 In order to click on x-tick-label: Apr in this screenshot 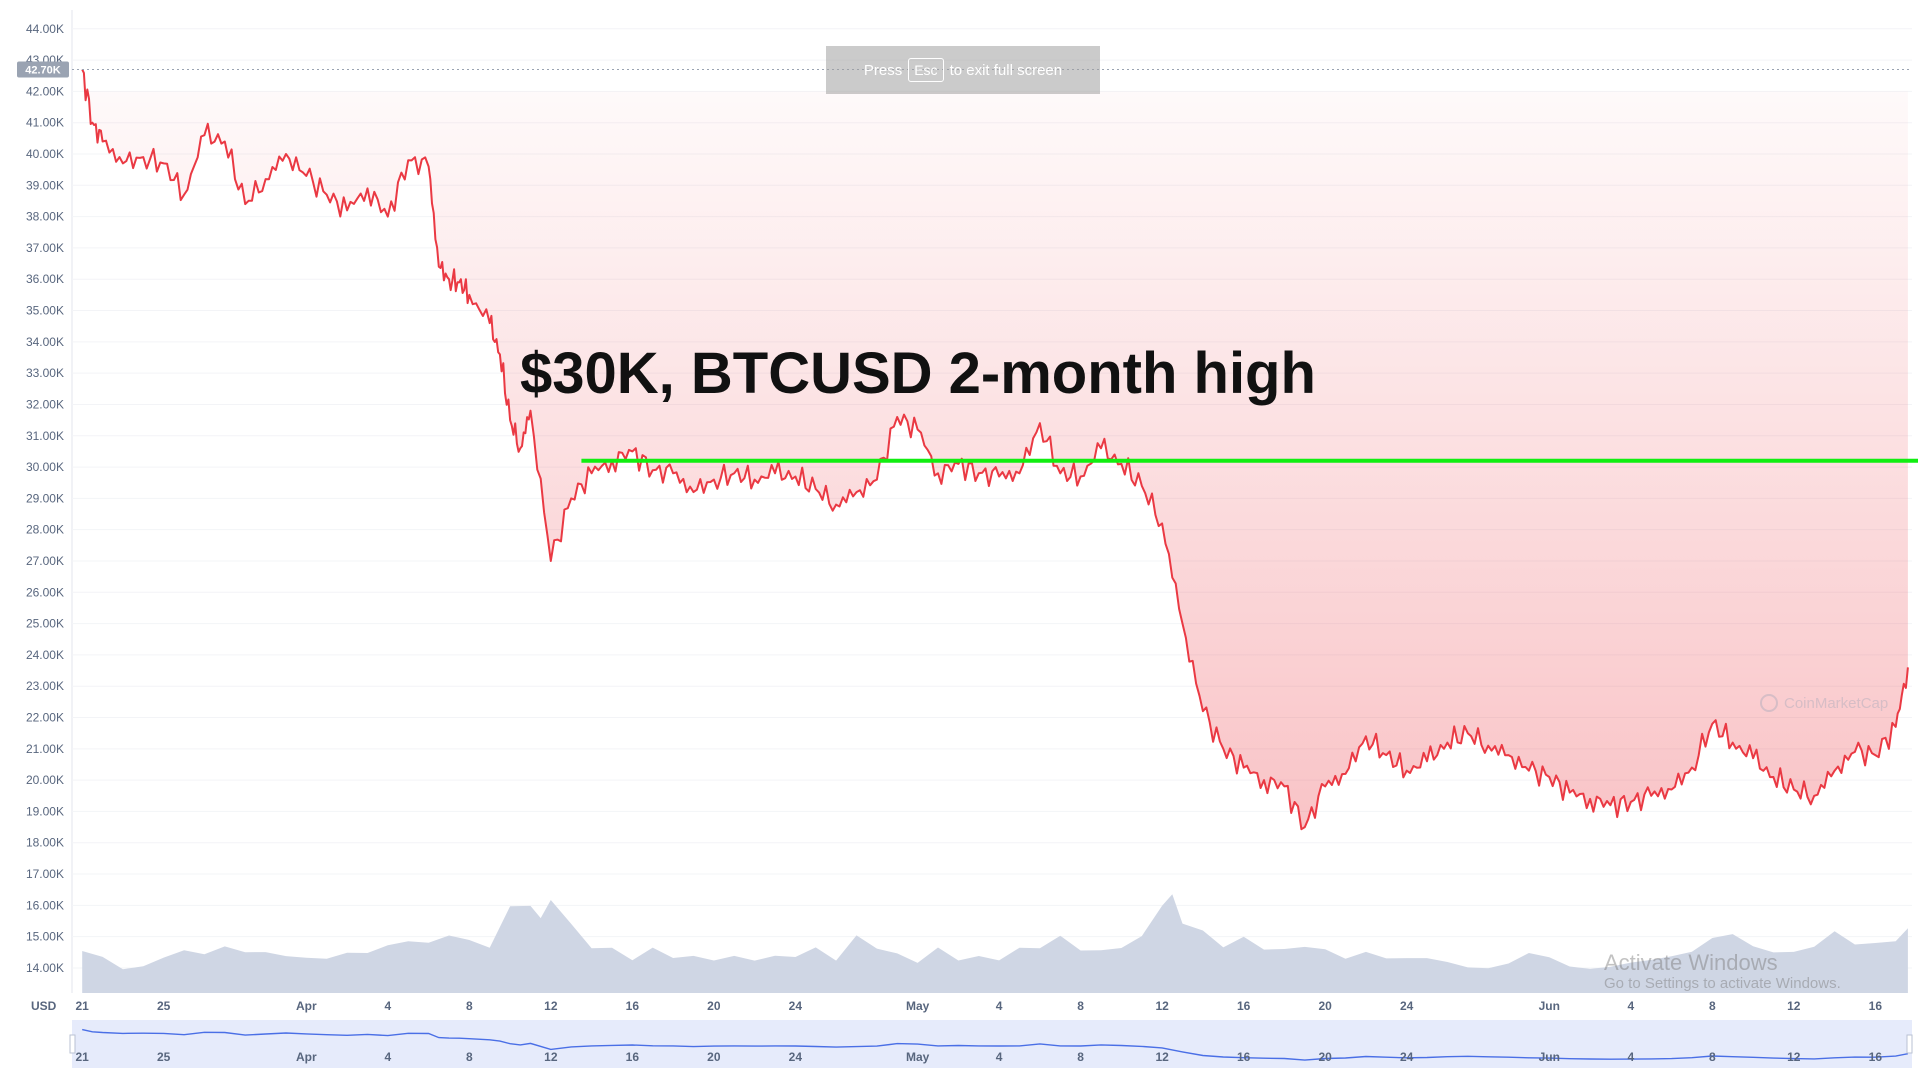, I will do `click(306, 1006)`.